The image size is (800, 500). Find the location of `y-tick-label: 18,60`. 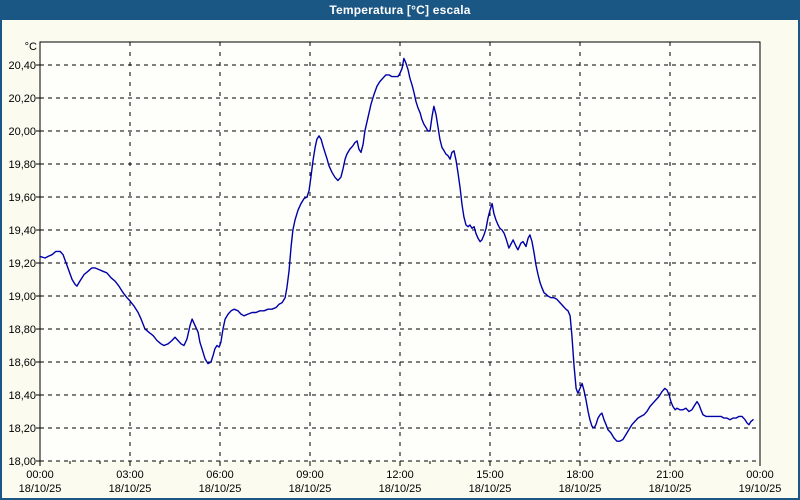

y-tick-label: 18,60 is located at coordinates (22, 363).